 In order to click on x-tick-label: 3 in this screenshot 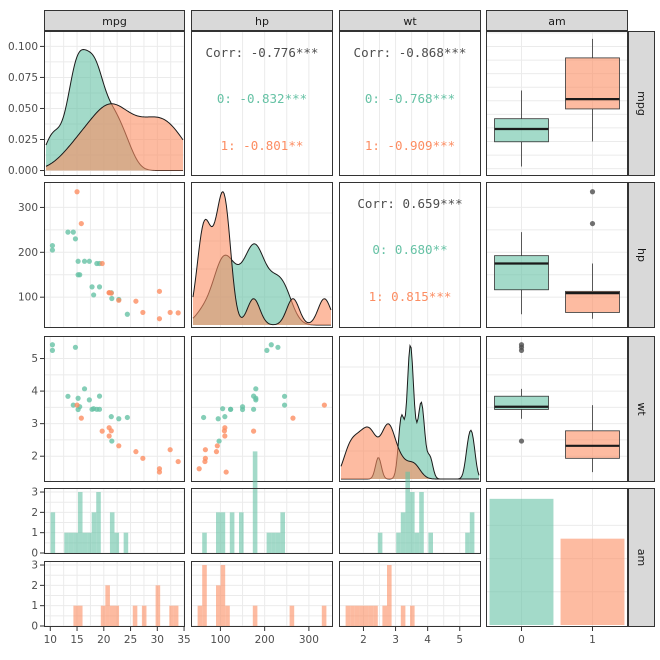, I will do `click(395, 640)`.